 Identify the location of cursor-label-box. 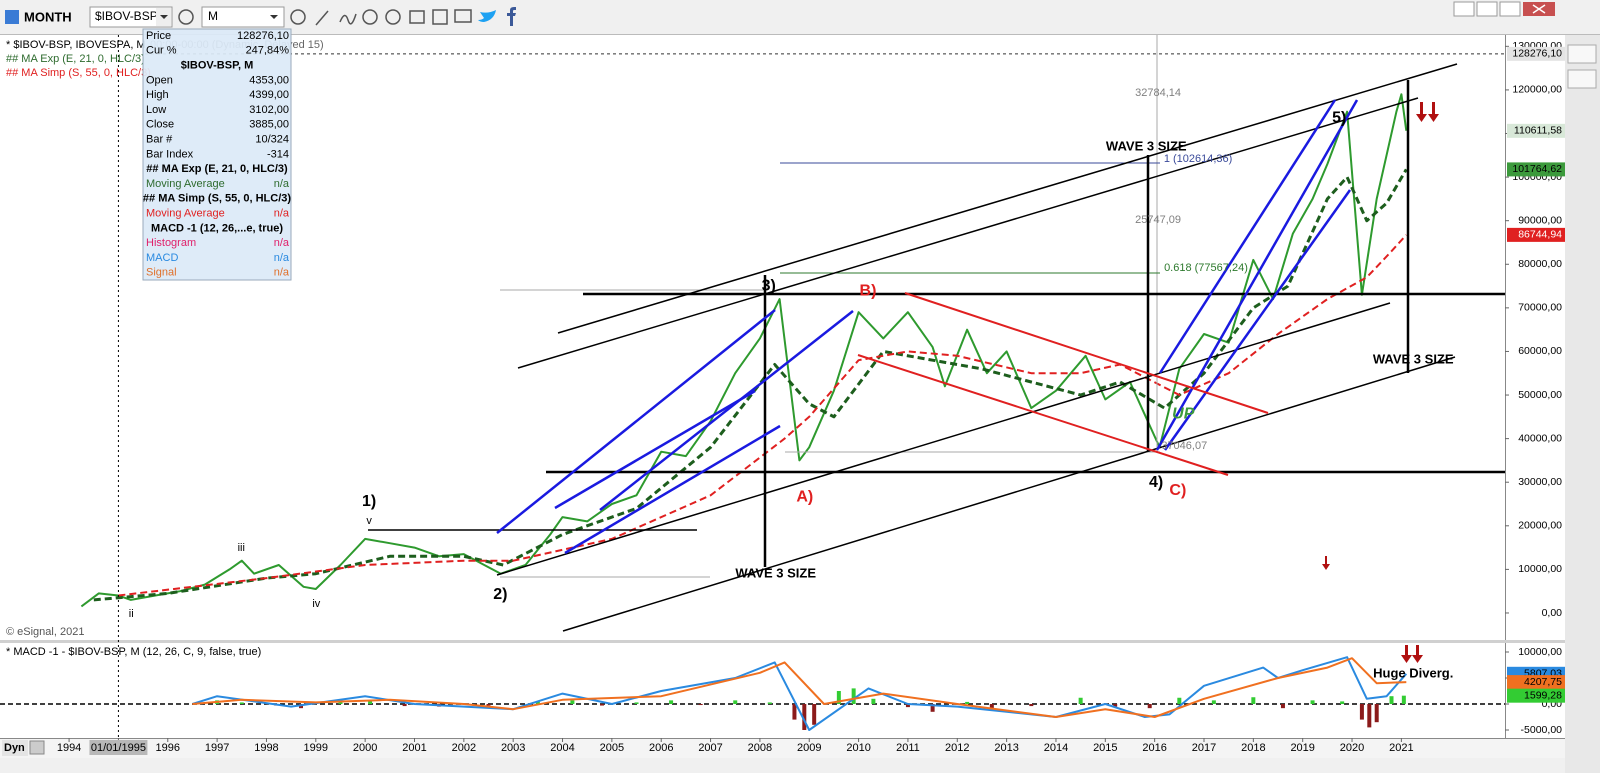
(118, 747).